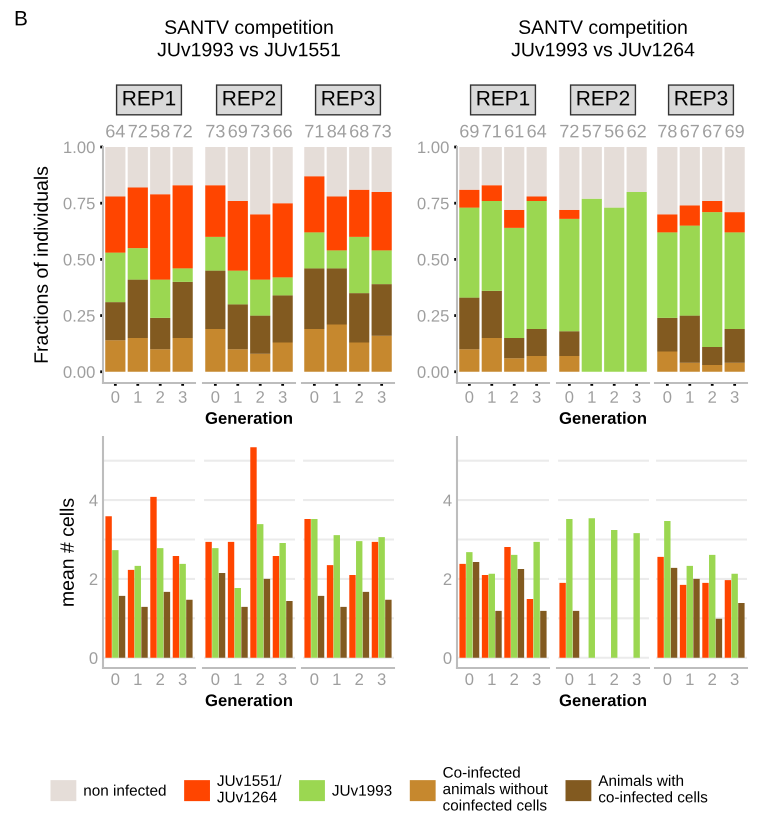 The height and width of the screenshot is (827, 759). Describe the element at coordinates (591, 131) in the screenshot. I see `text: 57` at that location.